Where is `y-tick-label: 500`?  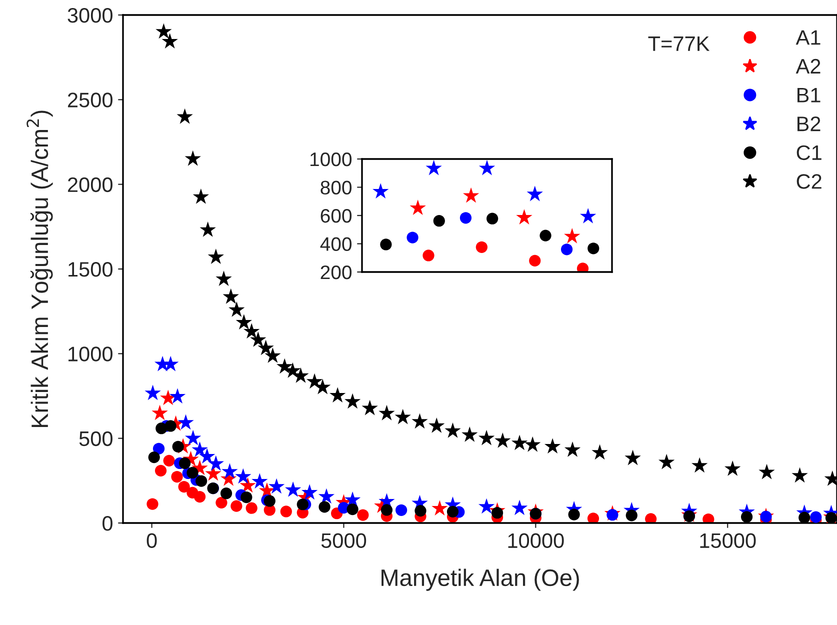 y-tick-label: 500 is located at coordinates (95, 438).